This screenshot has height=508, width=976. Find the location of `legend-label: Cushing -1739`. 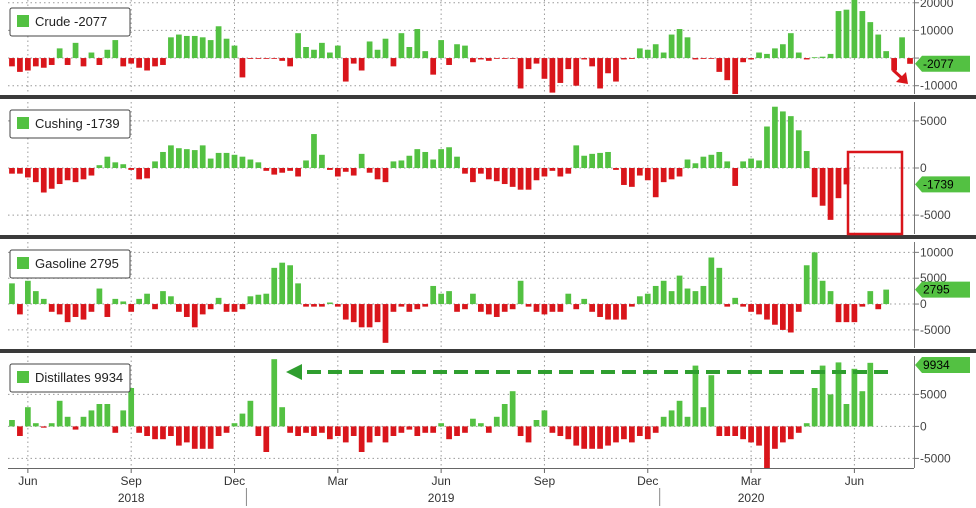

legend-label: Cushing -1739 is located at coordinates (77, 123).